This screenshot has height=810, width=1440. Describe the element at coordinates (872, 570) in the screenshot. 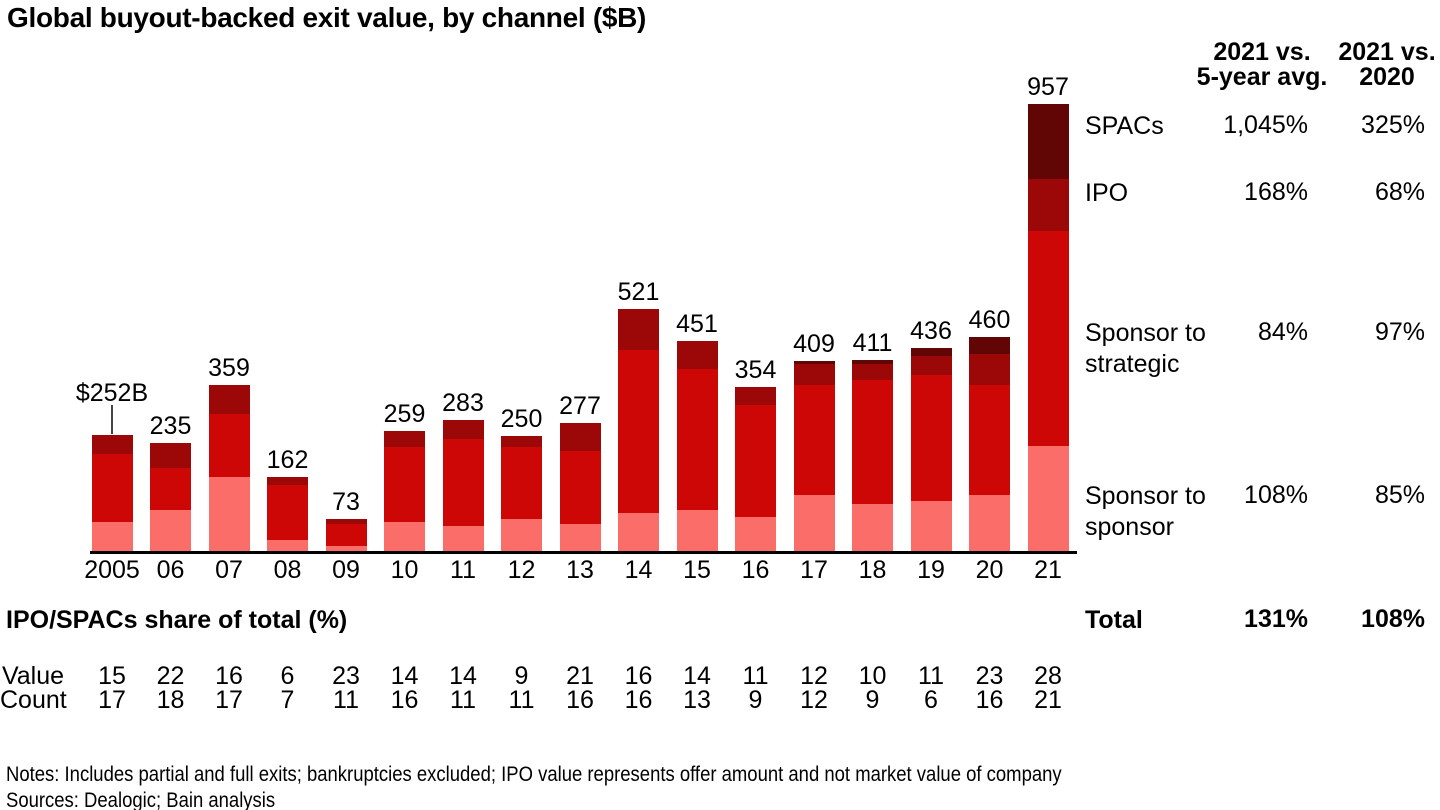

I see `x-axis-tick-label: 18` at that location.